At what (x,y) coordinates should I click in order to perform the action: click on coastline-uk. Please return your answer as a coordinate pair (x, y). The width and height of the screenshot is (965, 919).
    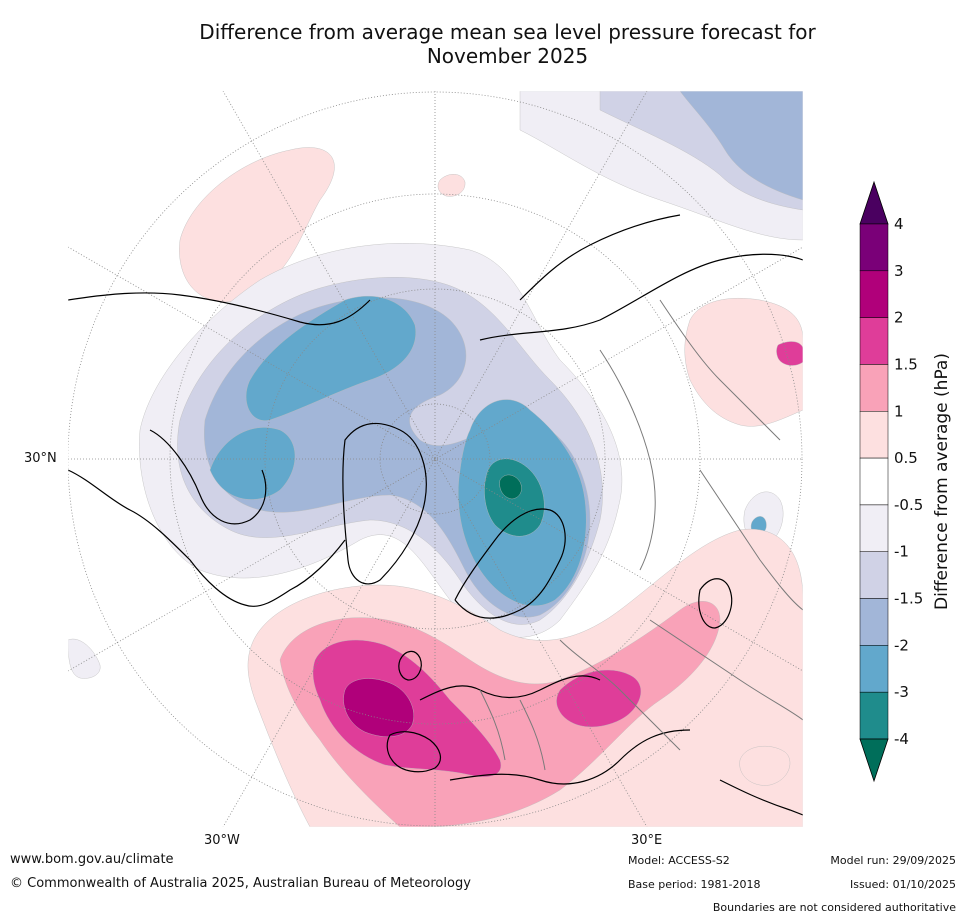
    Looking at the image, I should click on (410, 665).